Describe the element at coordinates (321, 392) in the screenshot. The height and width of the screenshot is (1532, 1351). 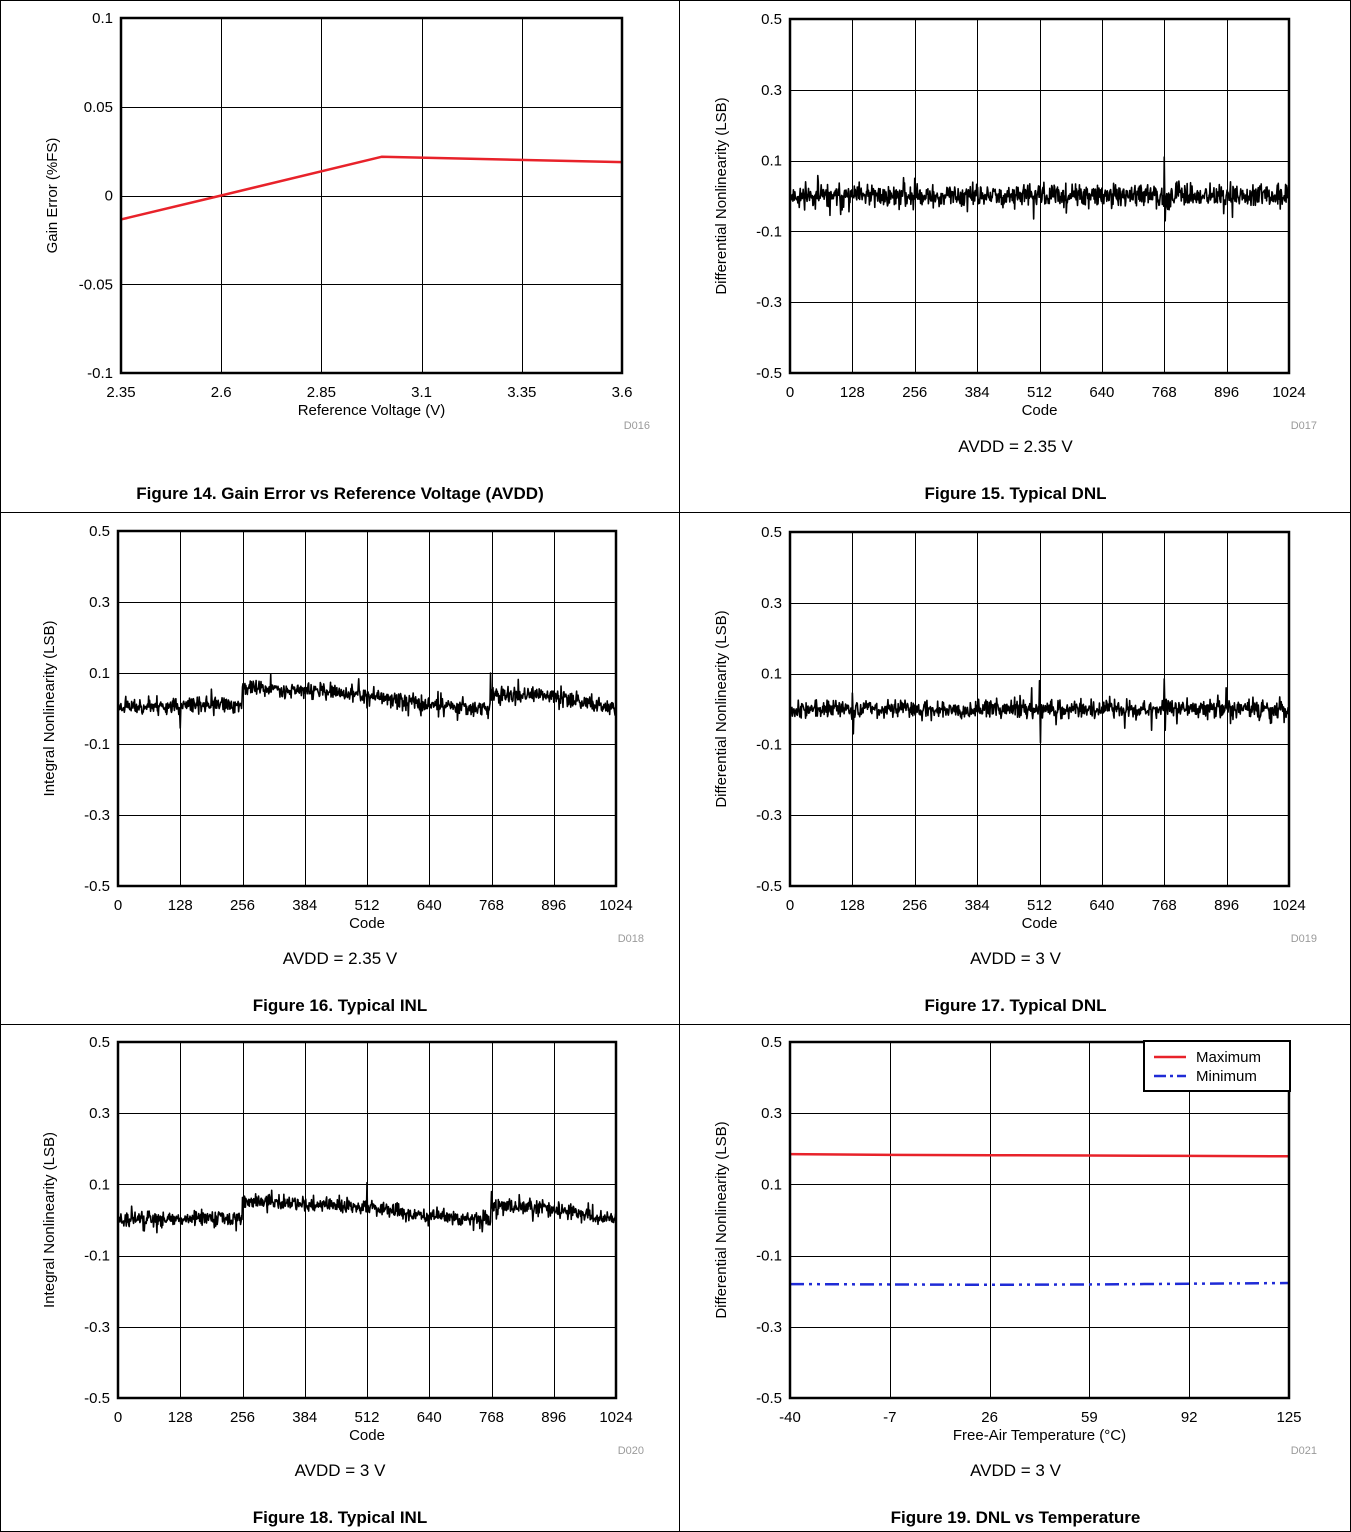
I see `x-tick-label: 2.85` at that location.